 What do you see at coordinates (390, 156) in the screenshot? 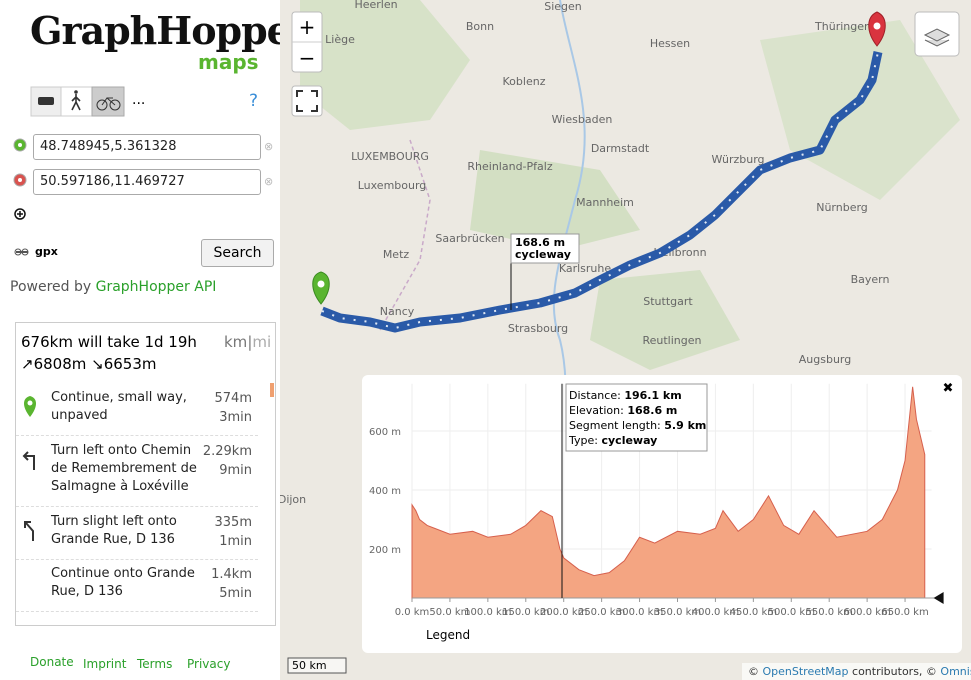
I see `map-label: LUXEMBOURG` at bounding box center [390, 156].